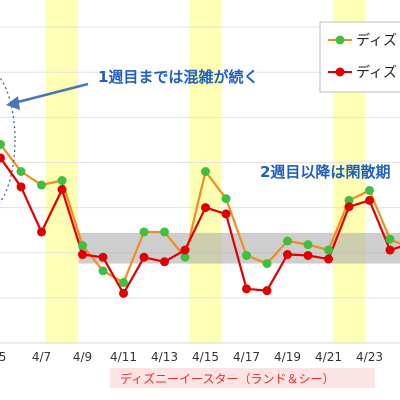 This screenshot has height=400, width=400. What do you see at coordinates (376, 40) in the screenshot?
I see `legend-label-1: ディズ` at bounding box center [376, 40].